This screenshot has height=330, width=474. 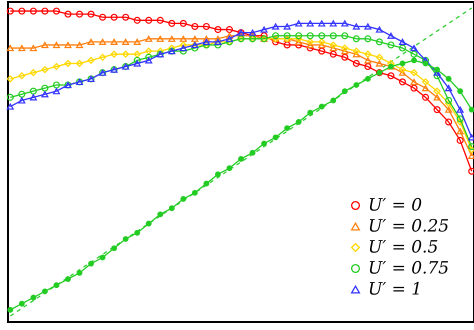 What do you see at coordinates (409, 226) in the screenshot?
I see `legend-label: U′ = 0.25` at bounding box center [409, 226].